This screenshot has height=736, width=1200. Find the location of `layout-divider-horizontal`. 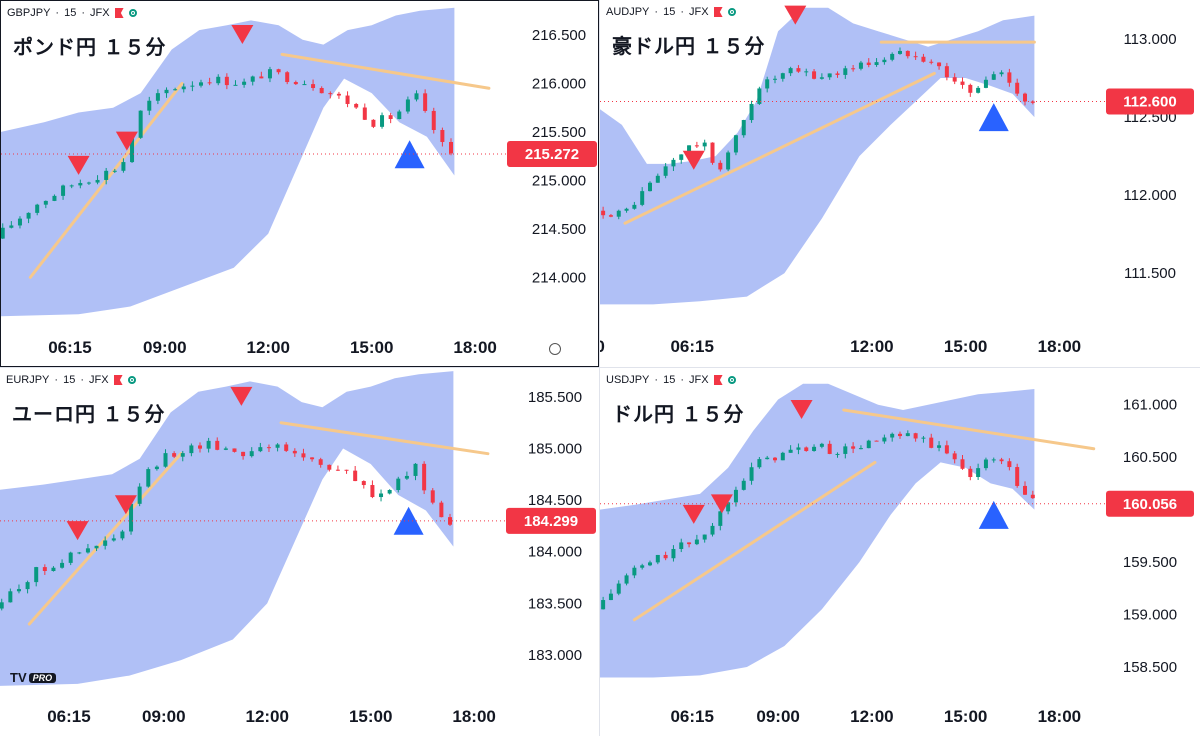

layout-divider-horizontal is located at coordinates (600, 367).